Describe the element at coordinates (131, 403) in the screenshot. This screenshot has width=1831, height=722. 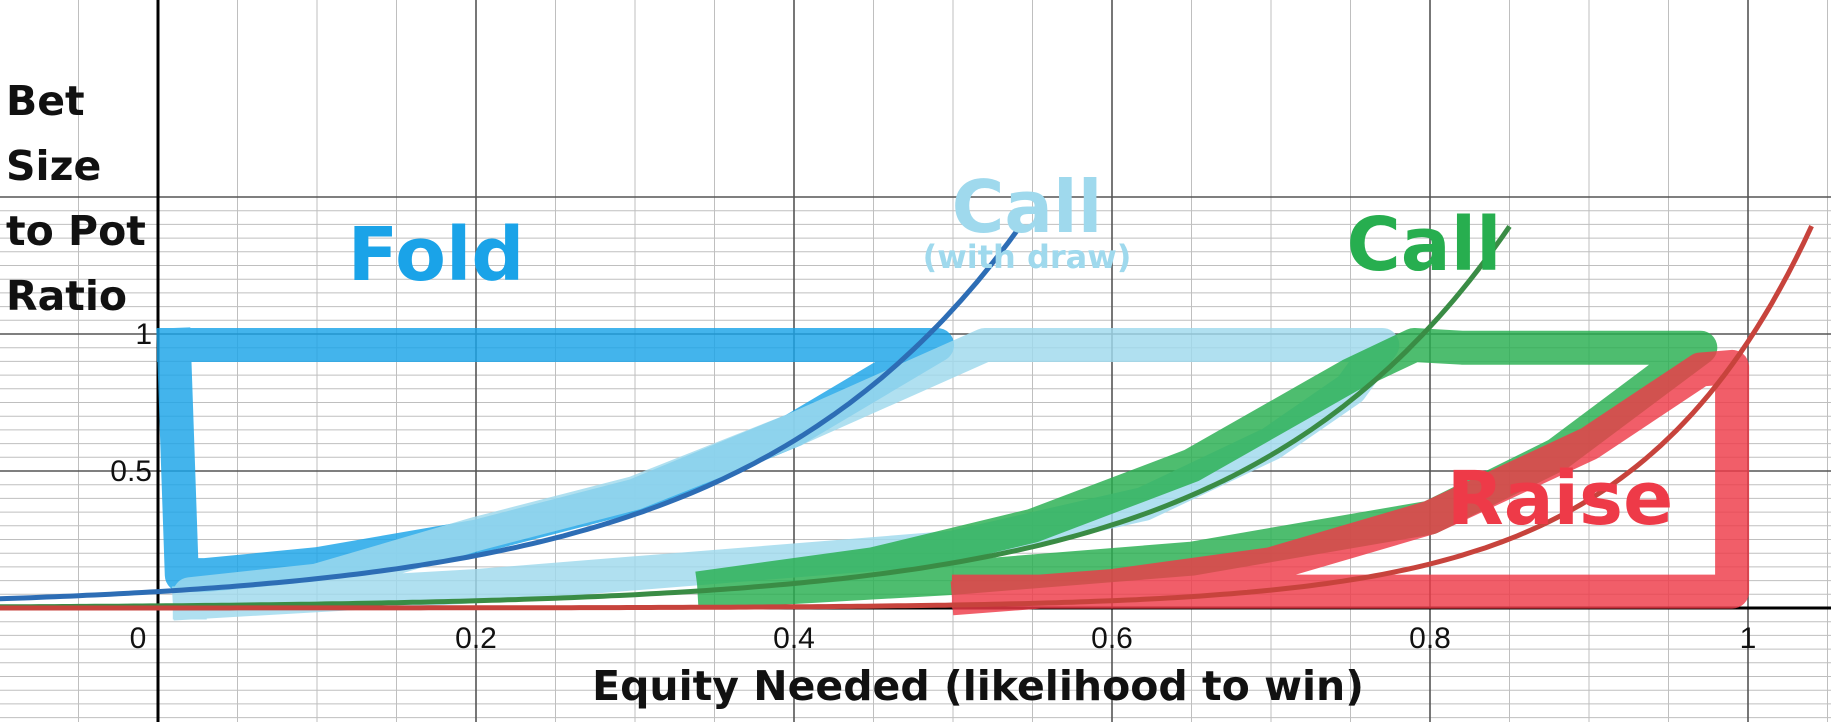
I see `y-tick-labels: 0.51` at that location.